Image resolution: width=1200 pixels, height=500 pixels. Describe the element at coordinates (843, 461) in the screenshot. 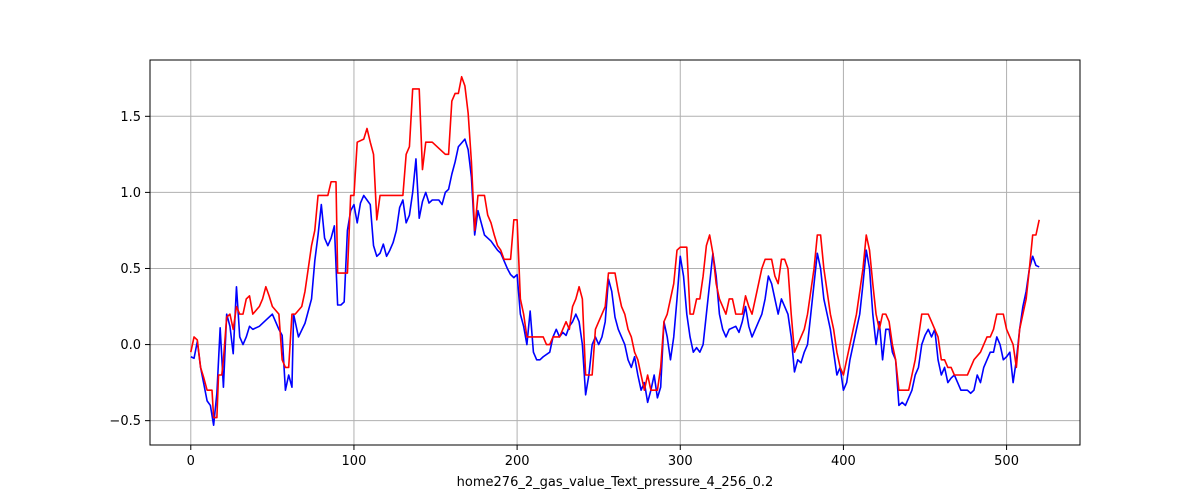

I see `x-tick-label: 400` at that location.